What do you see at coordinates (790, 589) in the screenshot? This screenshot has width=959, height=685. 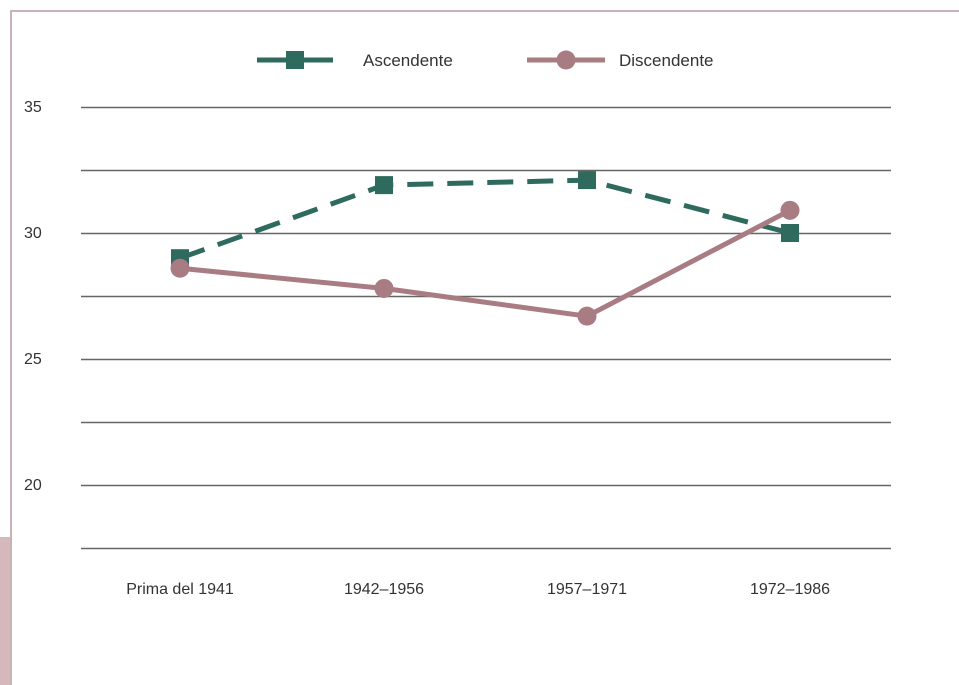 I see `x-tick-label: 1972–1986` at bounding box center [790, 589].